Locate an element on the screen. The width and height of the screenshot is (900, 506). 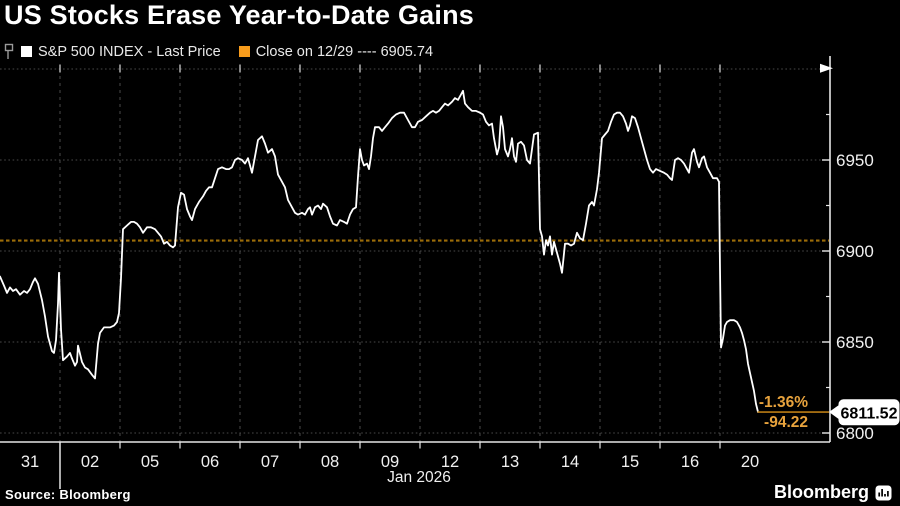
x-tick-label: 20 is located at coordinates (750, 462).